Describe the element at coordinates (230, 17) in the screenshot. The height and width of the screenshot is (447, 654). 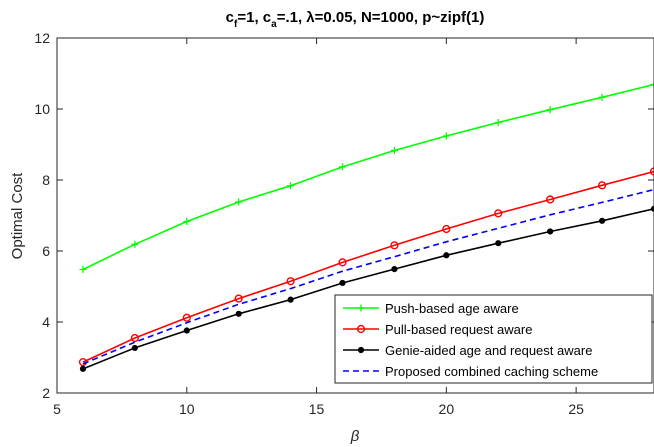
I see `title-segment: c` at that location.